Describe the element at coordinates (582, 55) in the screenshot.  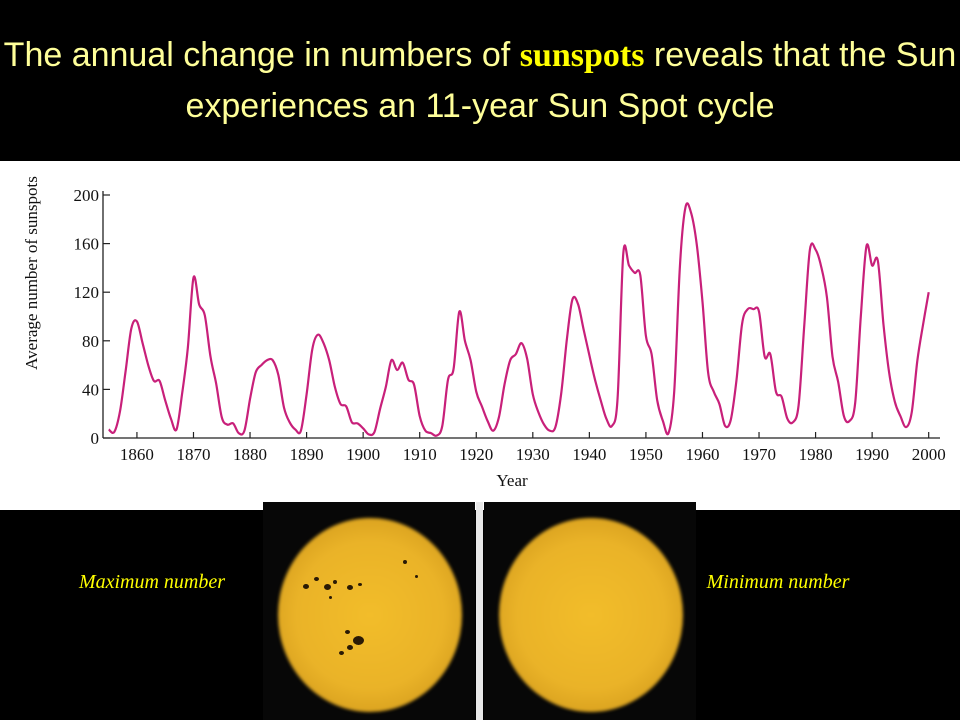
I see `title-highlight: sunspots` at that location.